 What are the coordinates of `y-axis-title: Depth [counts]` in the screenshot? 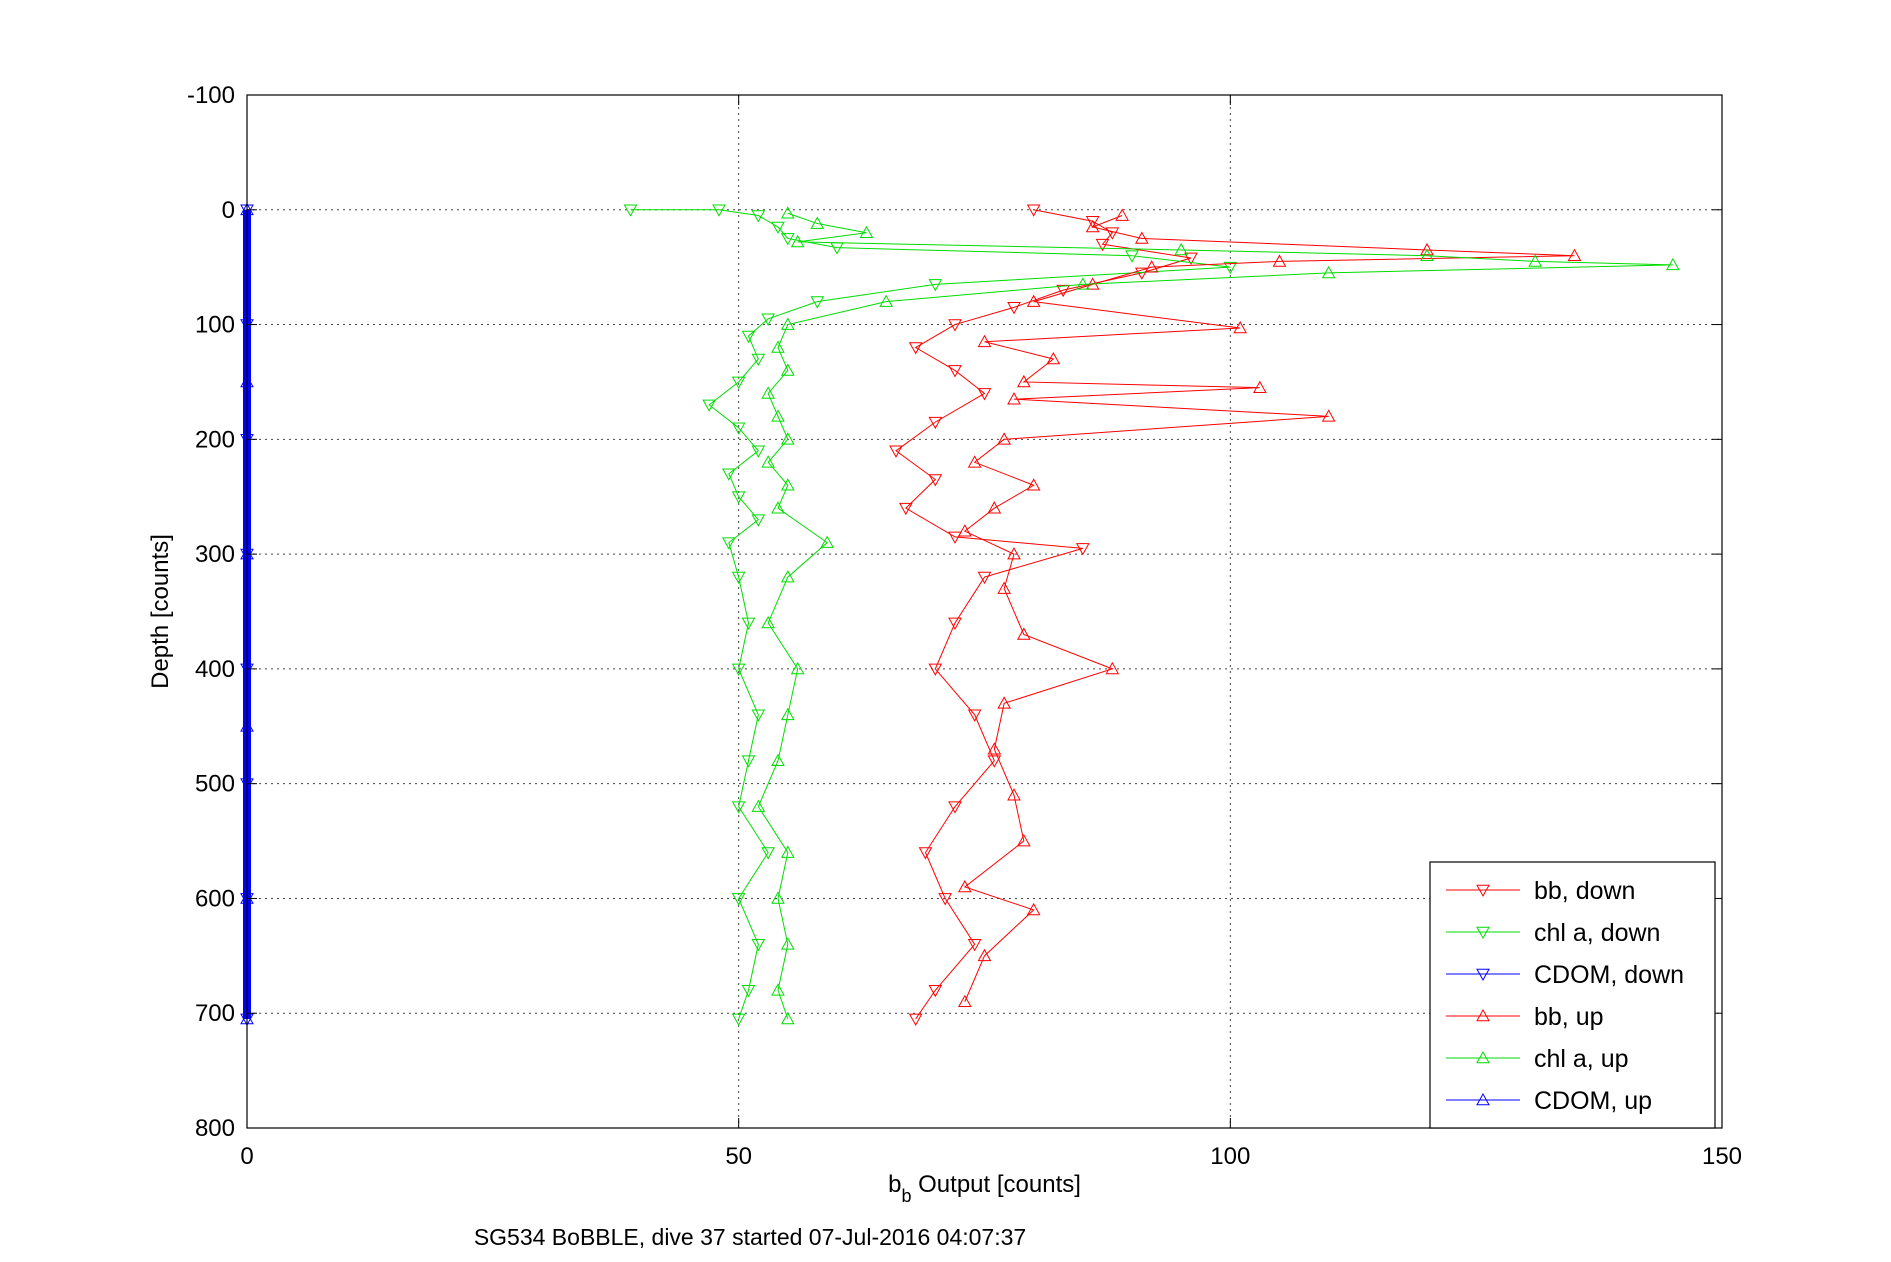 It's located at (160, 611).